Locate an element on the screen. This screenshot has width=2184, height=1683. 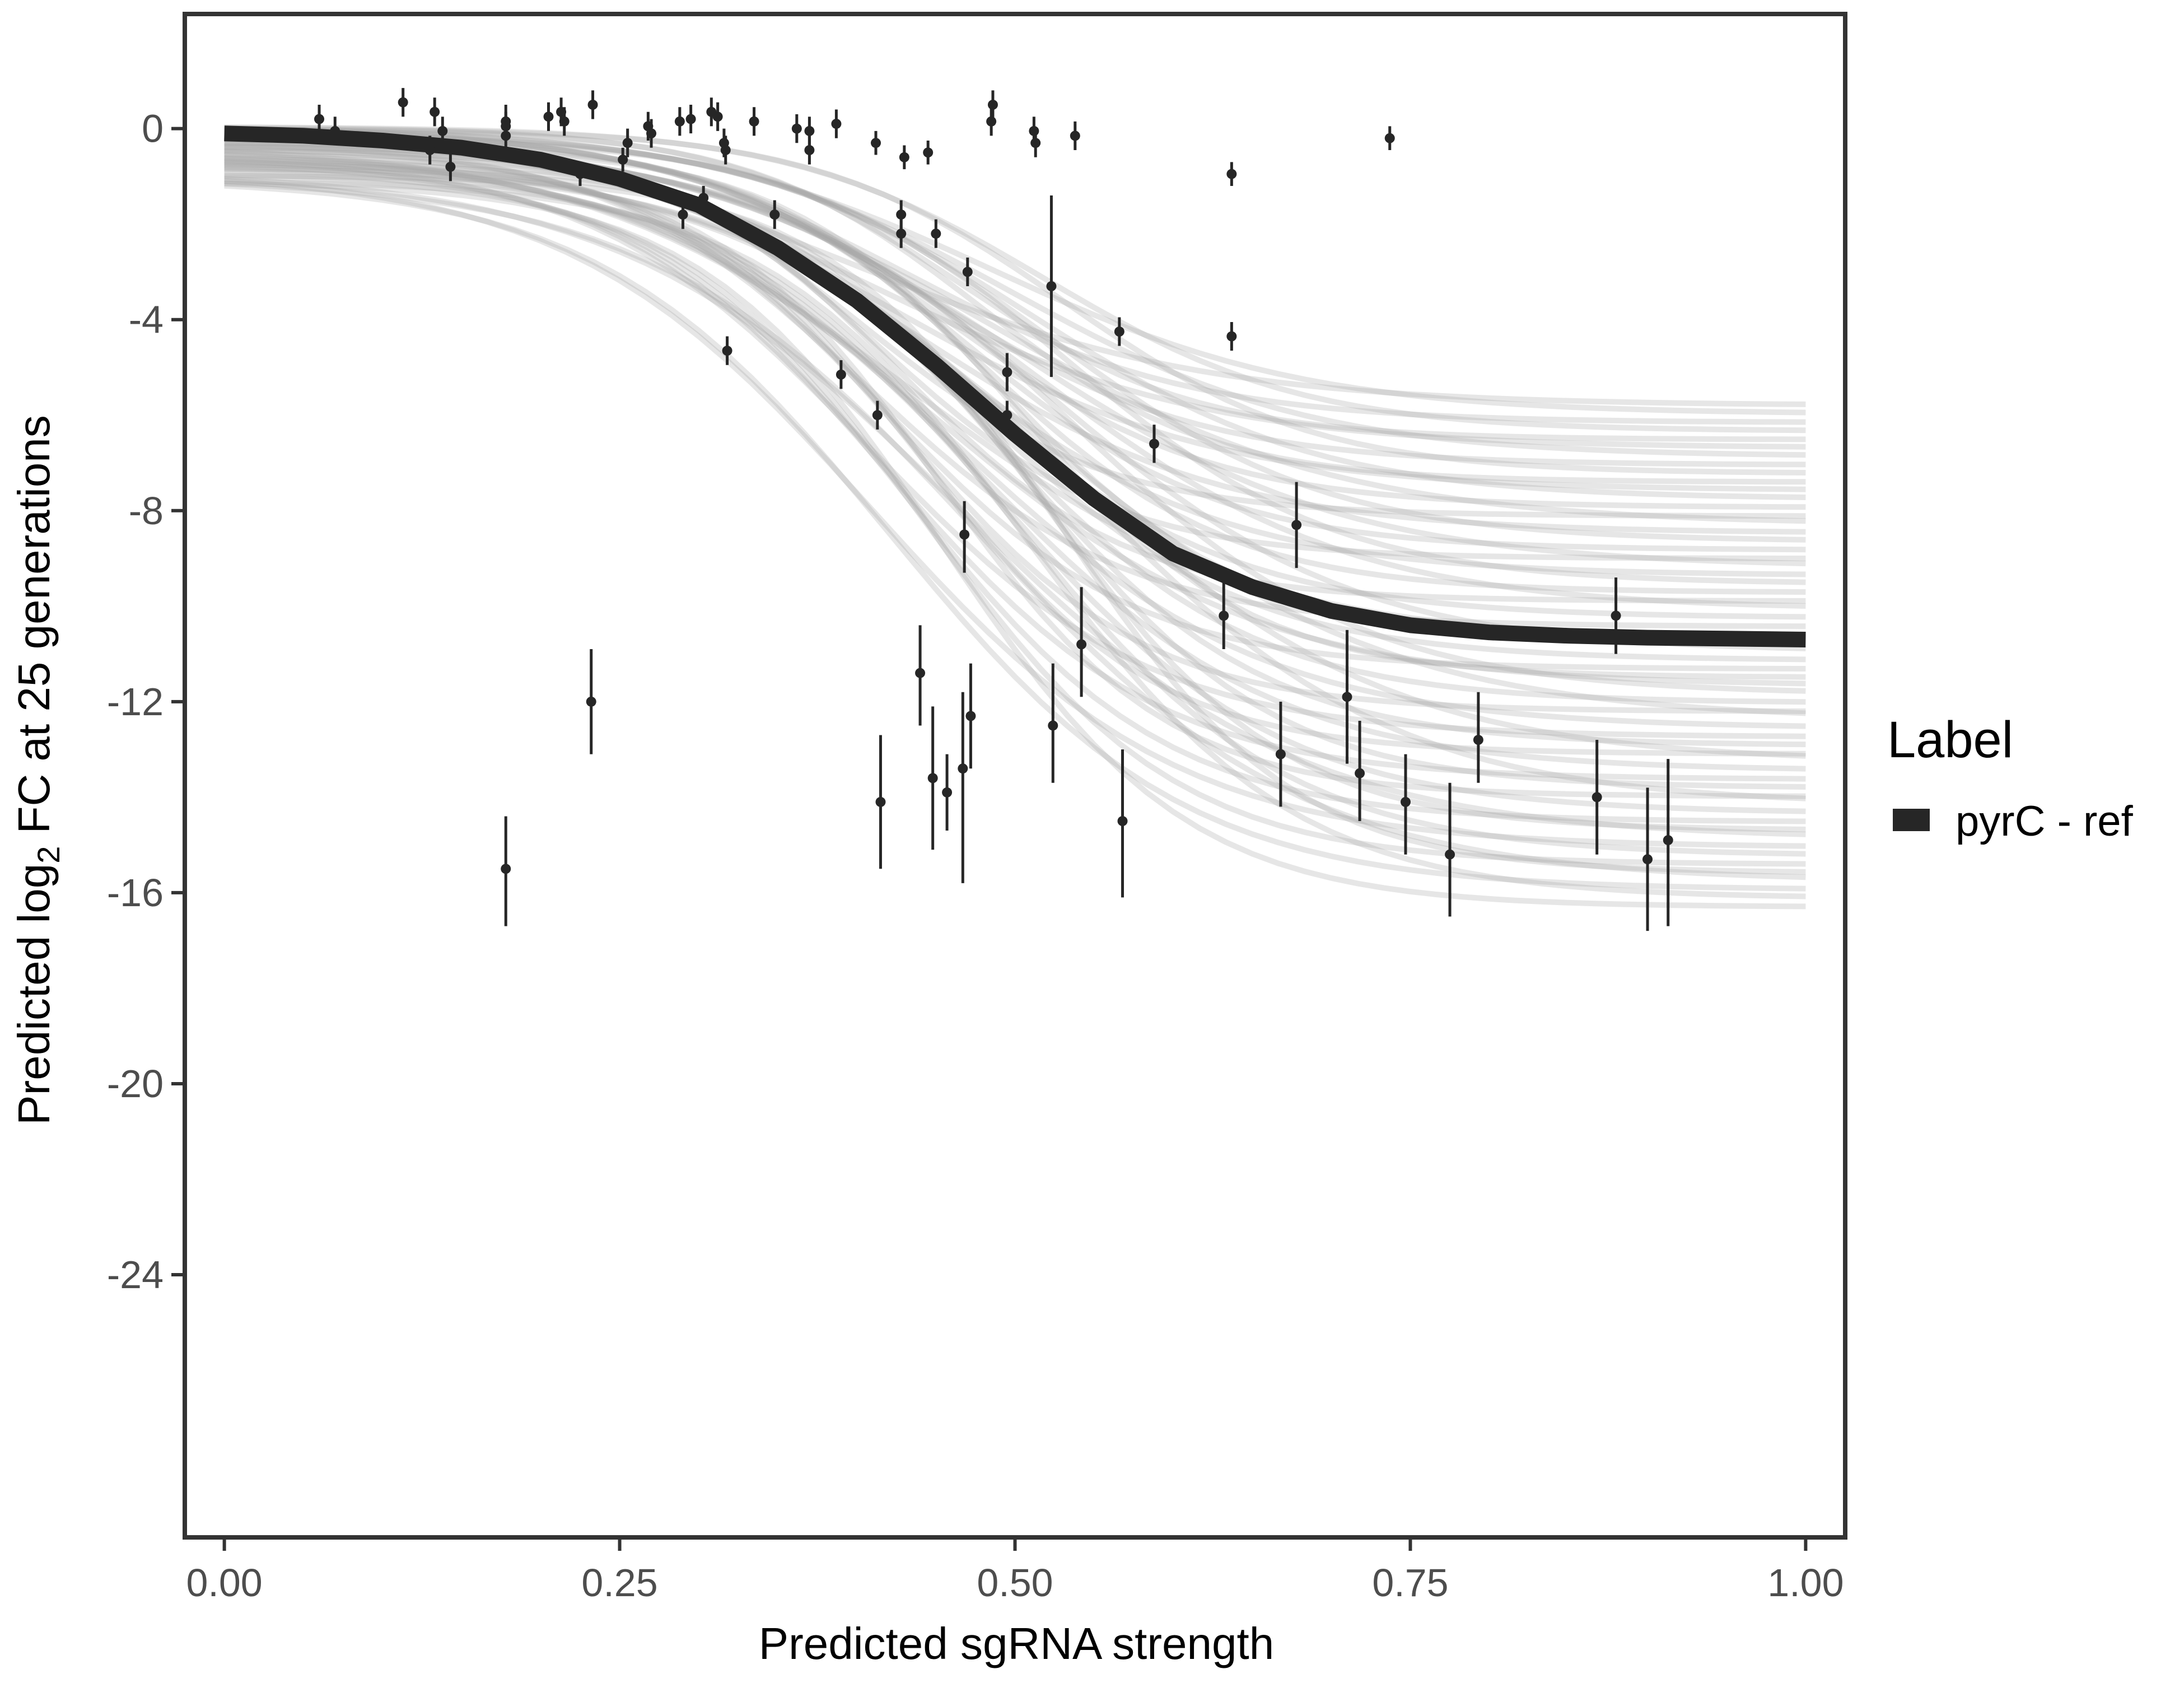
x-tick-label: 0.00 is located at coordinates (224, 1583).